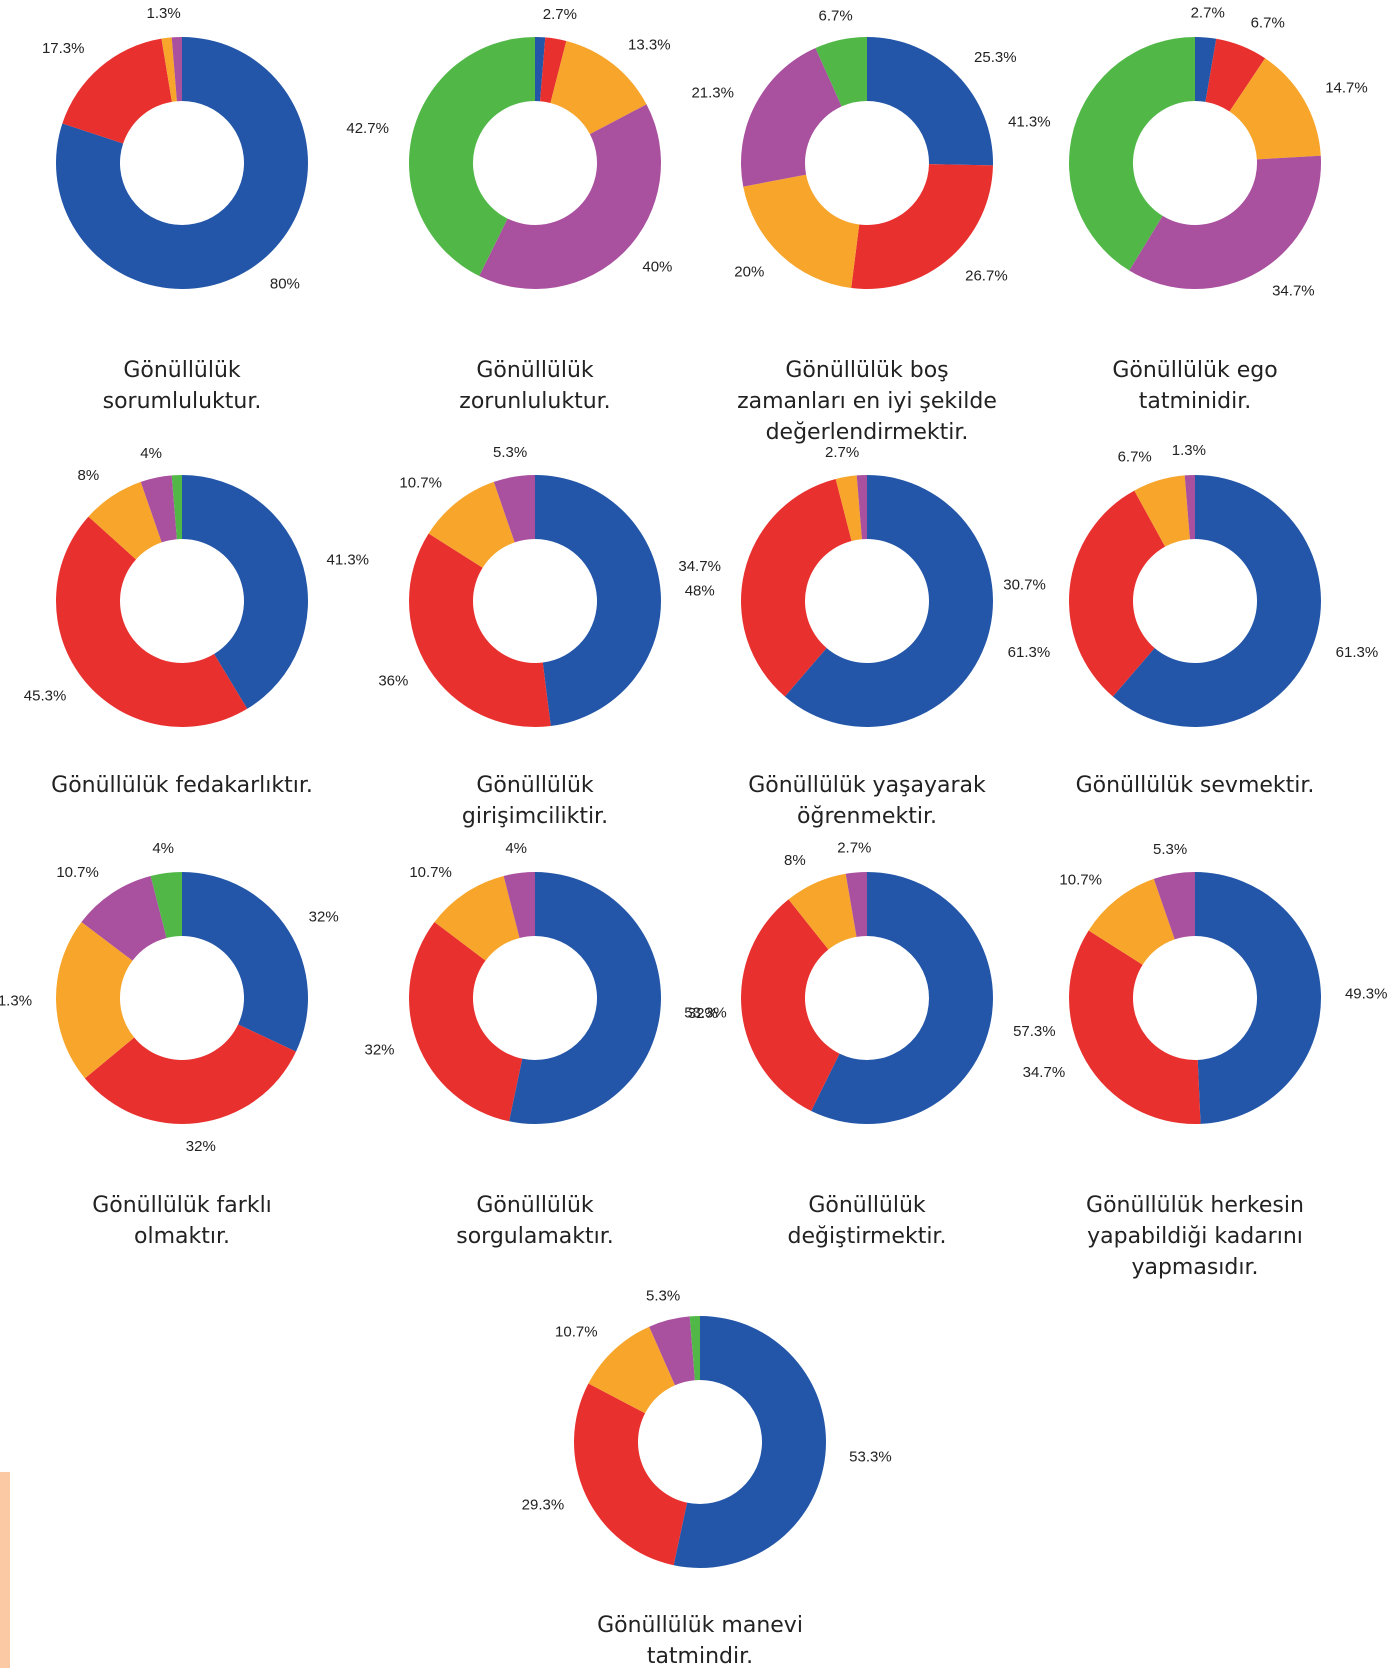 The width and height of the screenshot is (1391, 1668). I want to click on chart-title: Gönüllülük değiştirmektir., so click(867, 1221).